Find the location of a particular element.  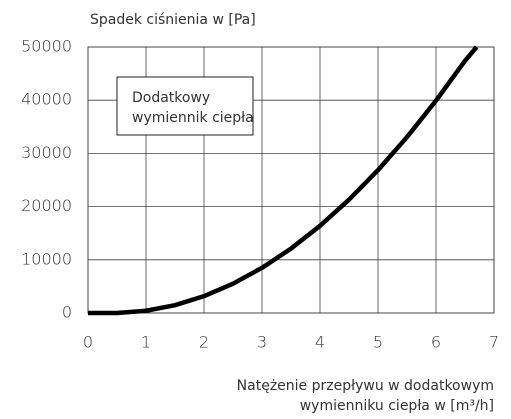

y-tick-label: 20000 is located at coordinates (46, 205).